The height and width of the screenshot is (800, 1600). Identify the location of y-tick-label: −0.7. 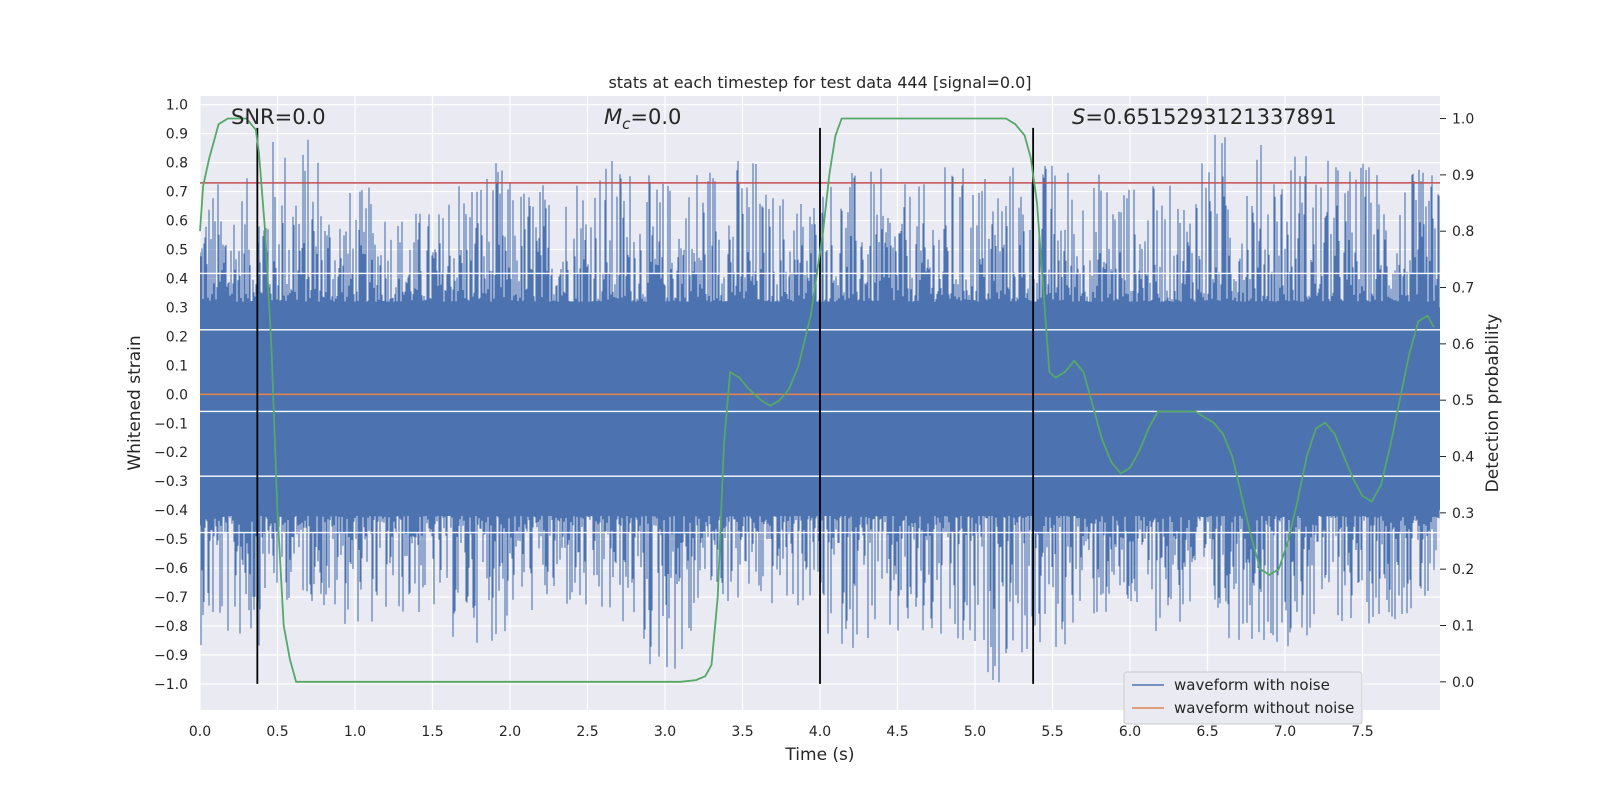
(171, 598).